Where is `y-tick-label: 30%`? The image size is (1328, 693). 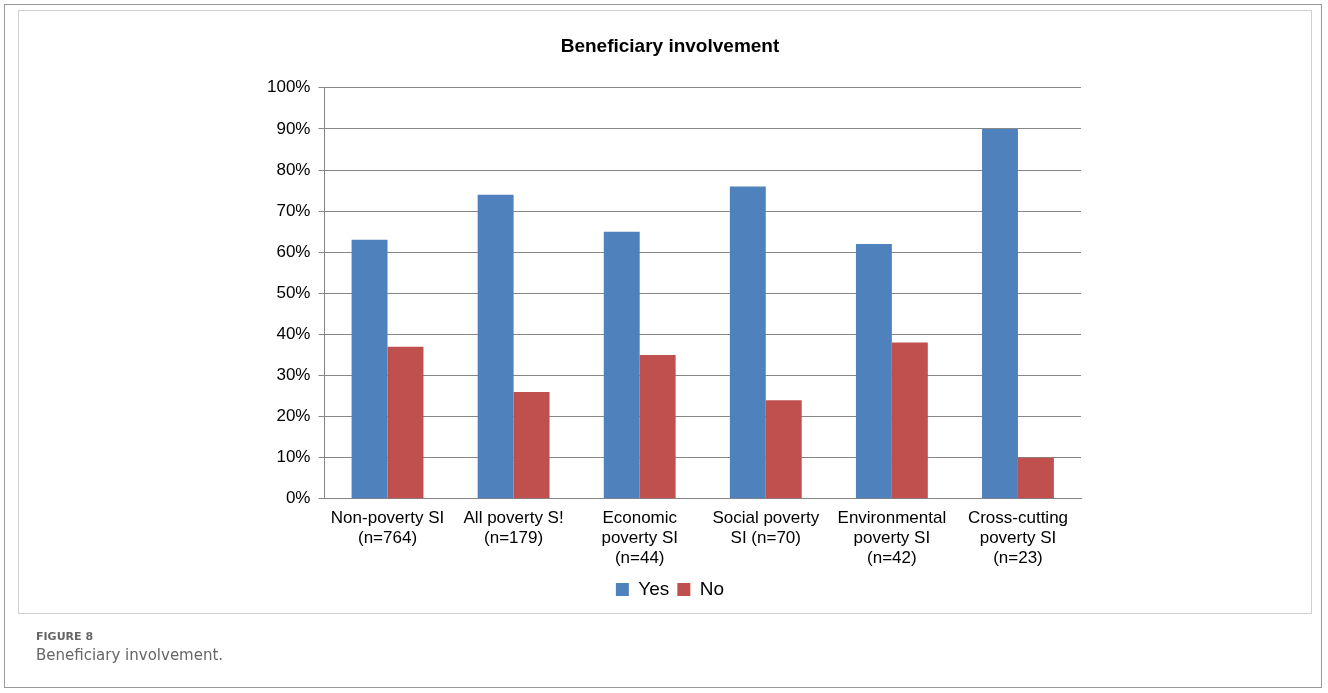 y-tick-label: 30% is located at coordinates (293, 375).